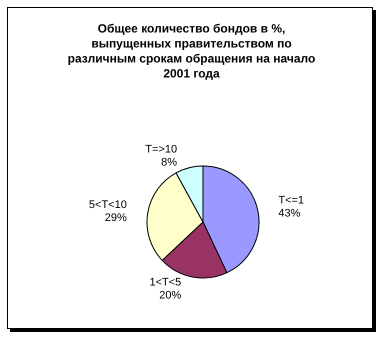 This screenshot has height=340, width=383. Describe the element at coordinates (291, 200) in the screenshot. I see `slice-label: T<=1` at that location.